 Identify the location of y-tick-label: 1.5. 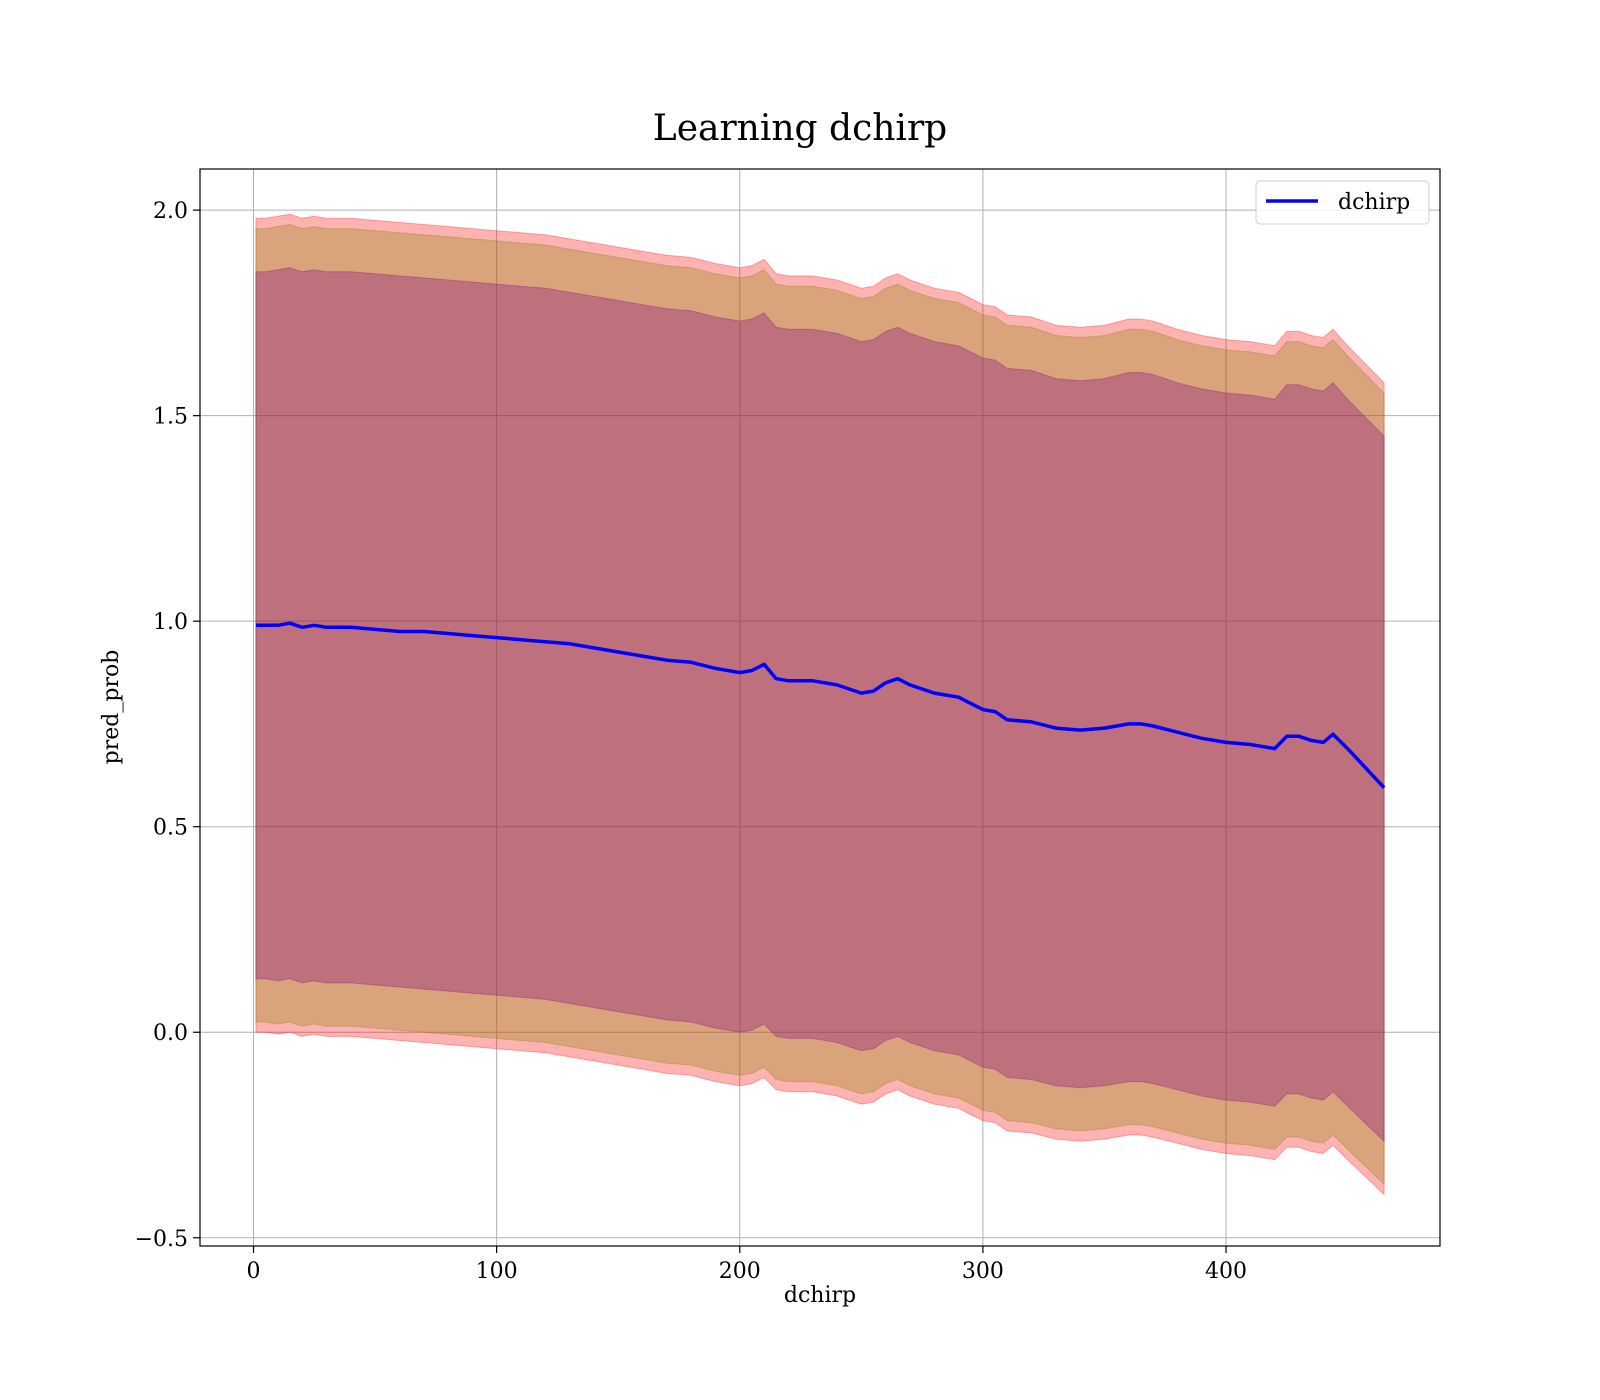
(170, 417).